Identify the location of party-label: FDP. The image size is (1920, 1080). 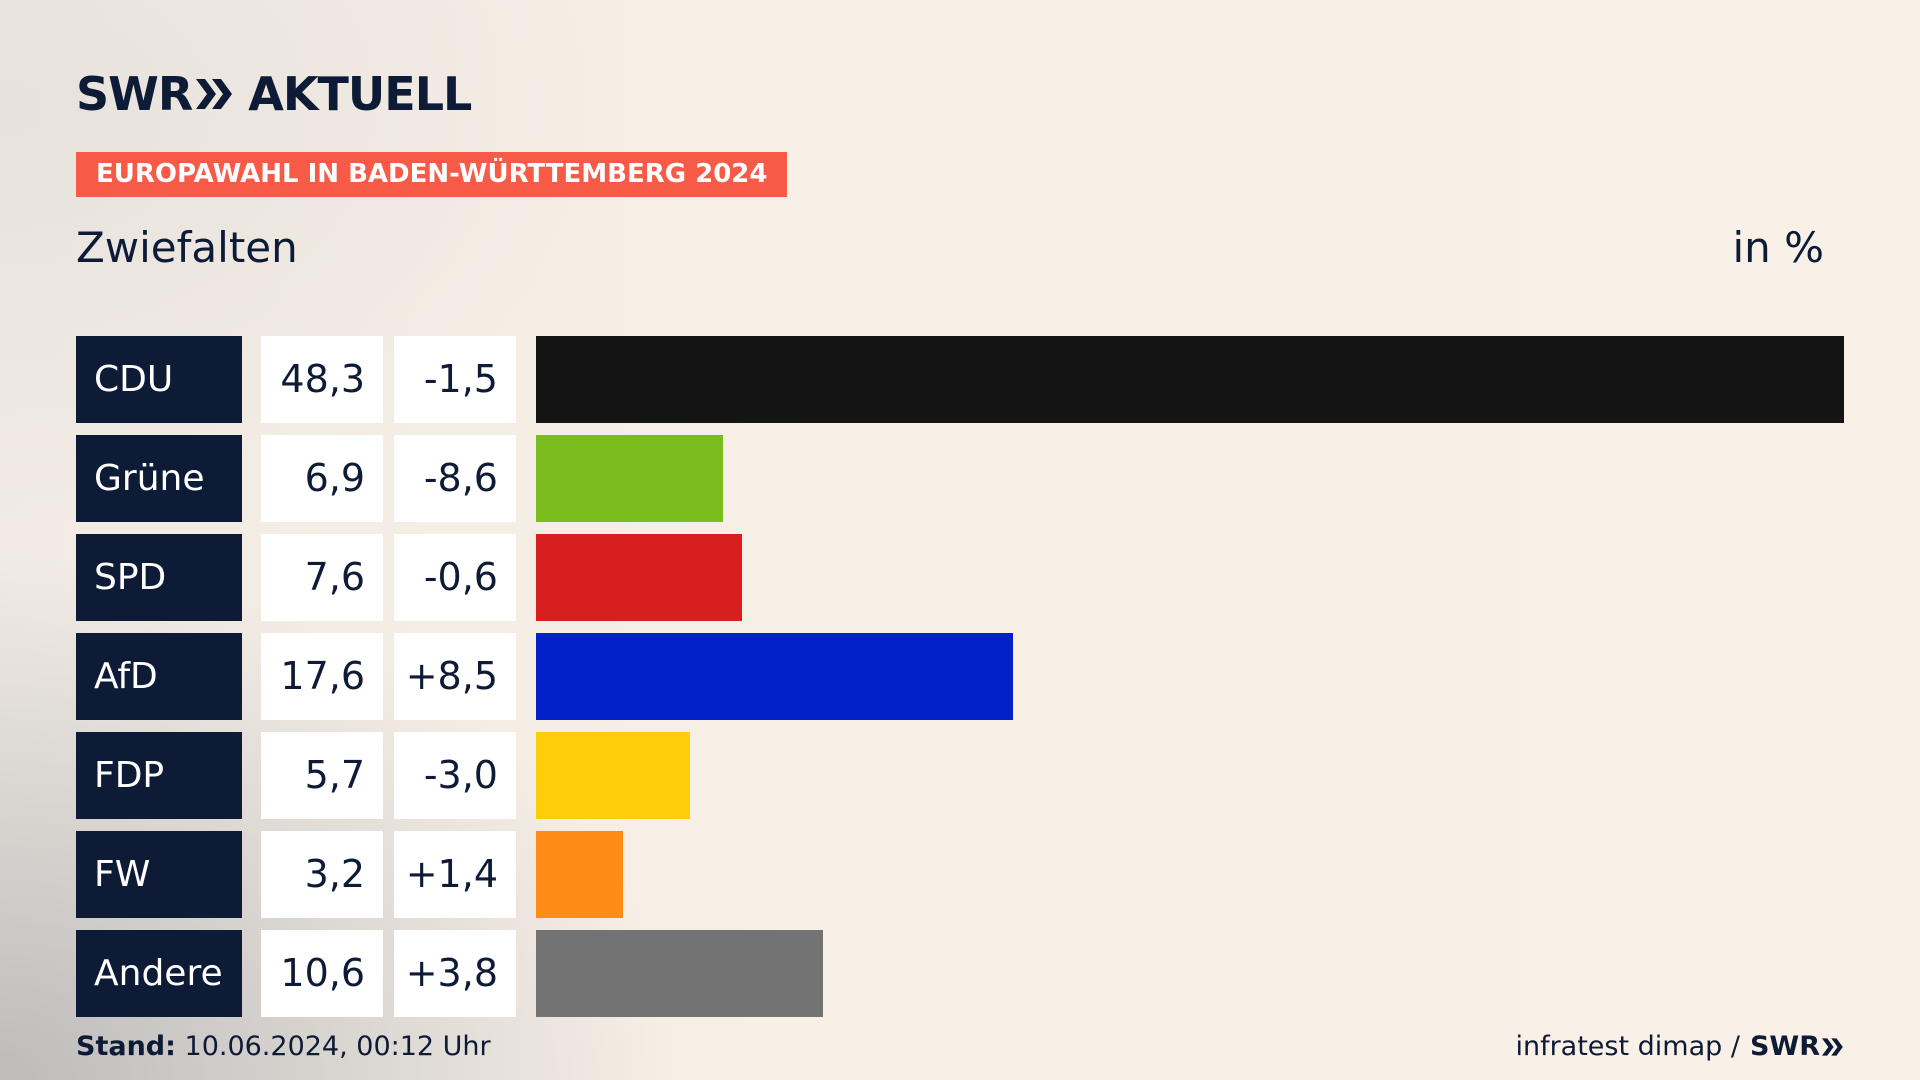
(159, 775).